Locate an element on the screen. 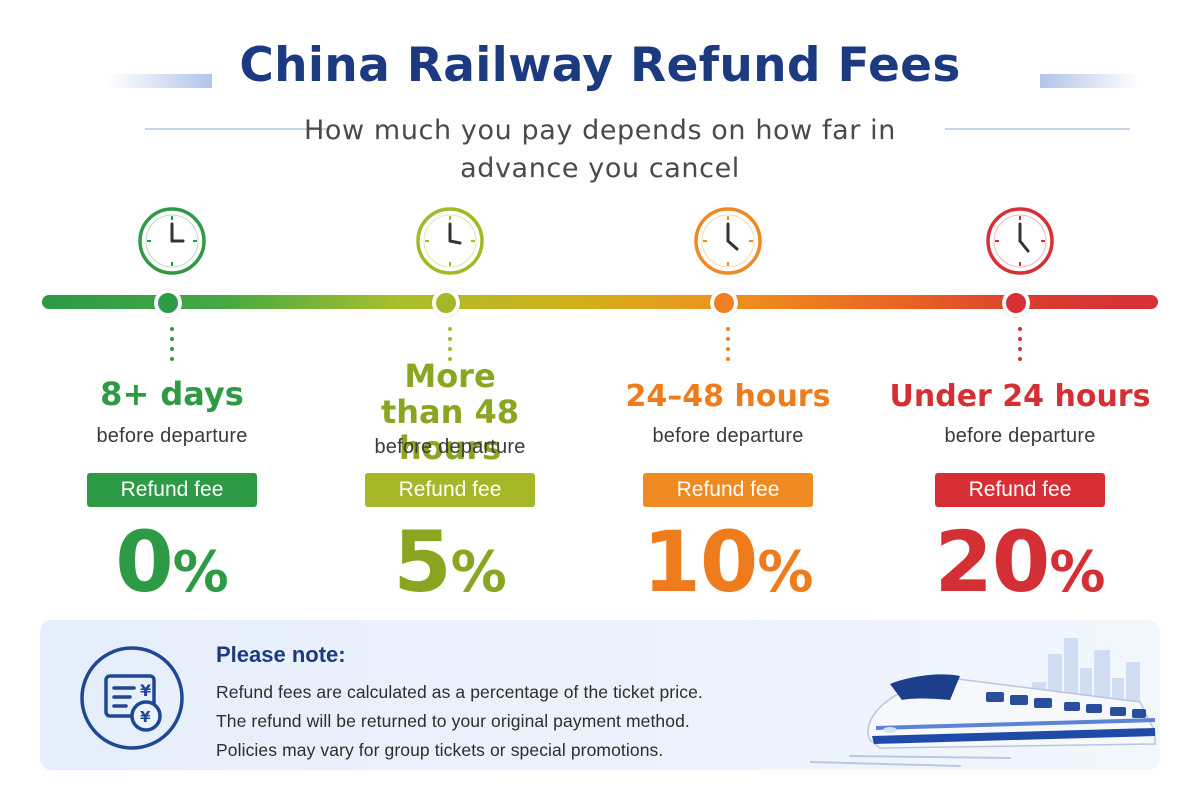 The image size is (1200, 800). percent-value: 0 is located at coordinates (144, 562).